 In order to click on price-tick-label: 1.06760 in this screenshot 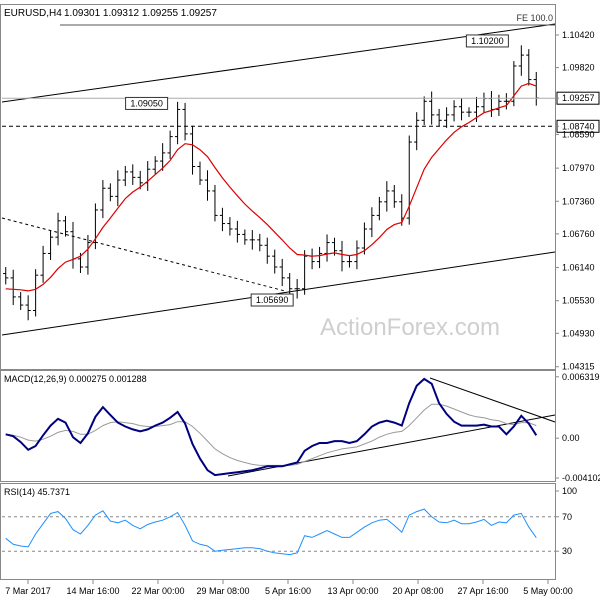, I will do `click(578, 234)`.